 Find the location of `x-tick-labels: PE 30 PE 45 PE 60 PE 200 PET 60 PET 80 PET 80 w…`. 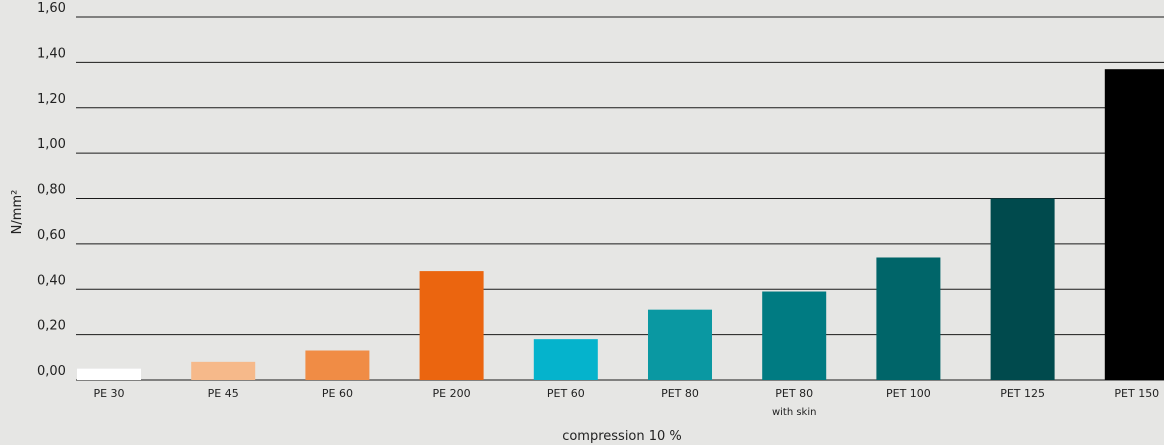

x-tick-labels: PE 30 PE 45 PE 60 PE 200 PET 60 PET 80 PET 80 w… is located at coordinates (626, 402).